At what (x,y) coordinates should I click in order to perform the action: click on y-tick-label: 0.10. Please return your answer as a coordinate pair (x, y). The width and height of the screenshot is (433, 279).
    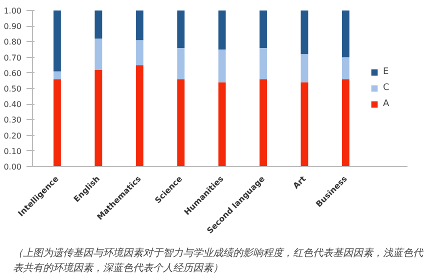
    Looking at the image, I should click on (13, 151).